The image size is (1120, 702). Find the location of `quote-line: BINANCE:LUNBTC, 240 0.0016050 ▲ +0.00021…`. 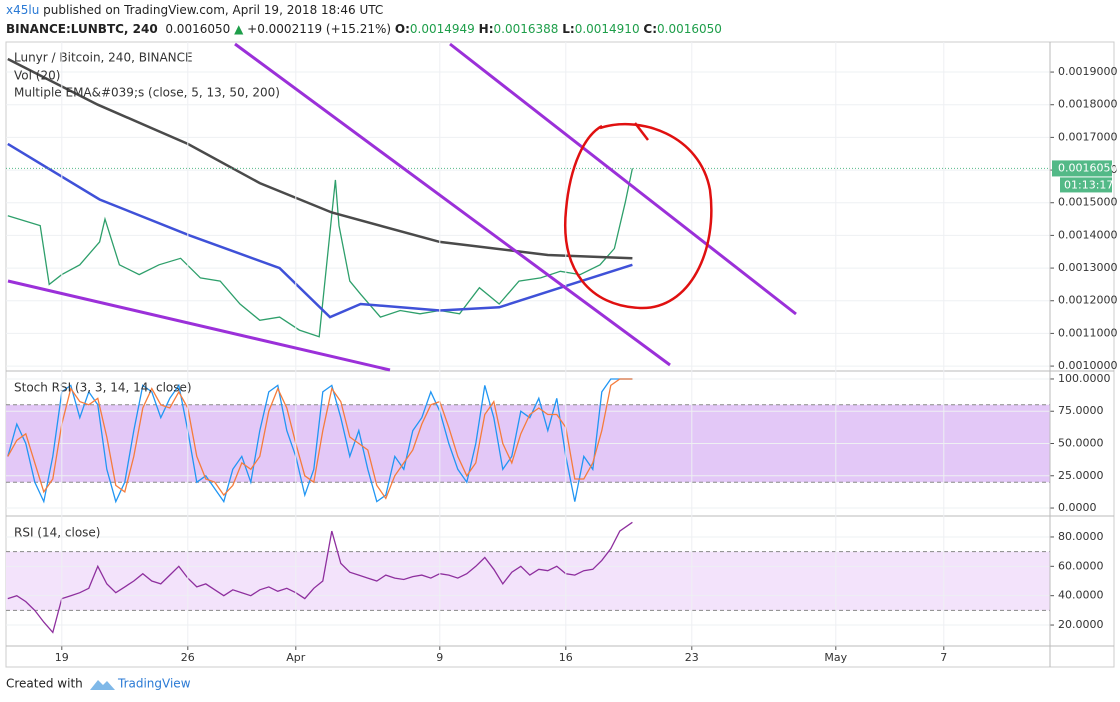

quote-line: BINANCE:LUNBTC, 240 0.0016050 ▲ +0.00021… is located at coordinates (364, 29).